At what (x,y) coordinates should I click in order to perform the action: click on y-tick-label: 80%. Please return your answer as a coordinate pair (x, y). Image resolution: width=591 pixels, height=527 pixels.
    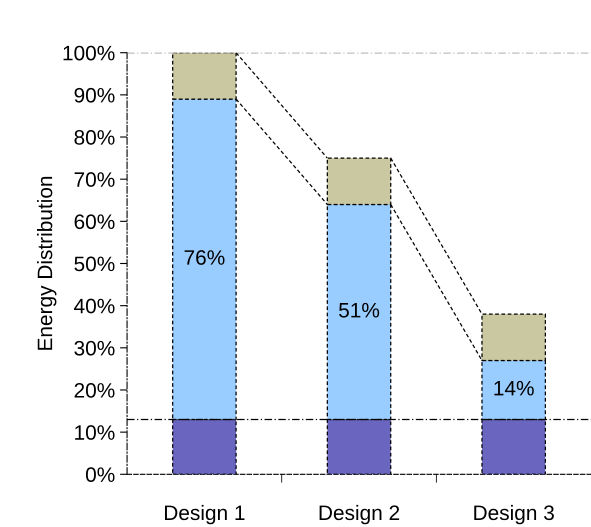
    Looking at the image, I should click on (94, 137).